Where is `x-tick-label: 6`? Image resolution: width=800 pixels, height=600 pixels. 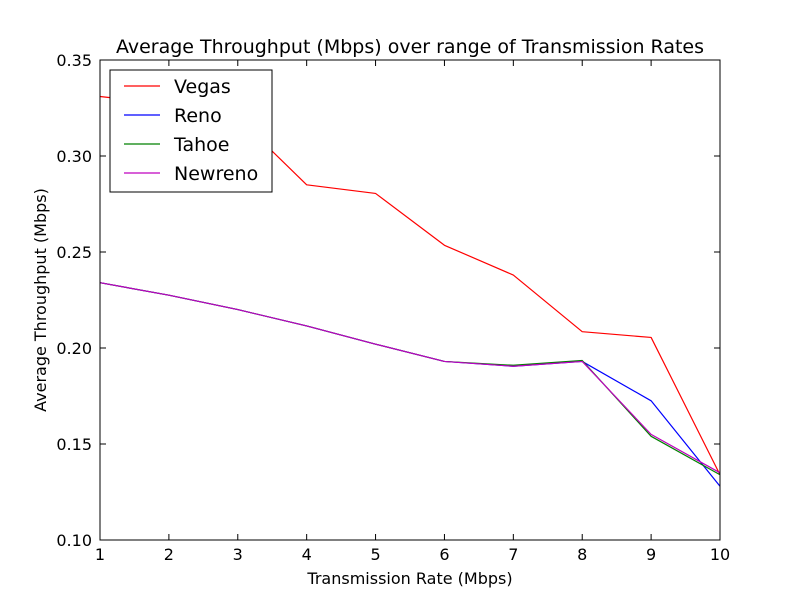 x-tick-label: 6 is located at coordinates (444, 554).